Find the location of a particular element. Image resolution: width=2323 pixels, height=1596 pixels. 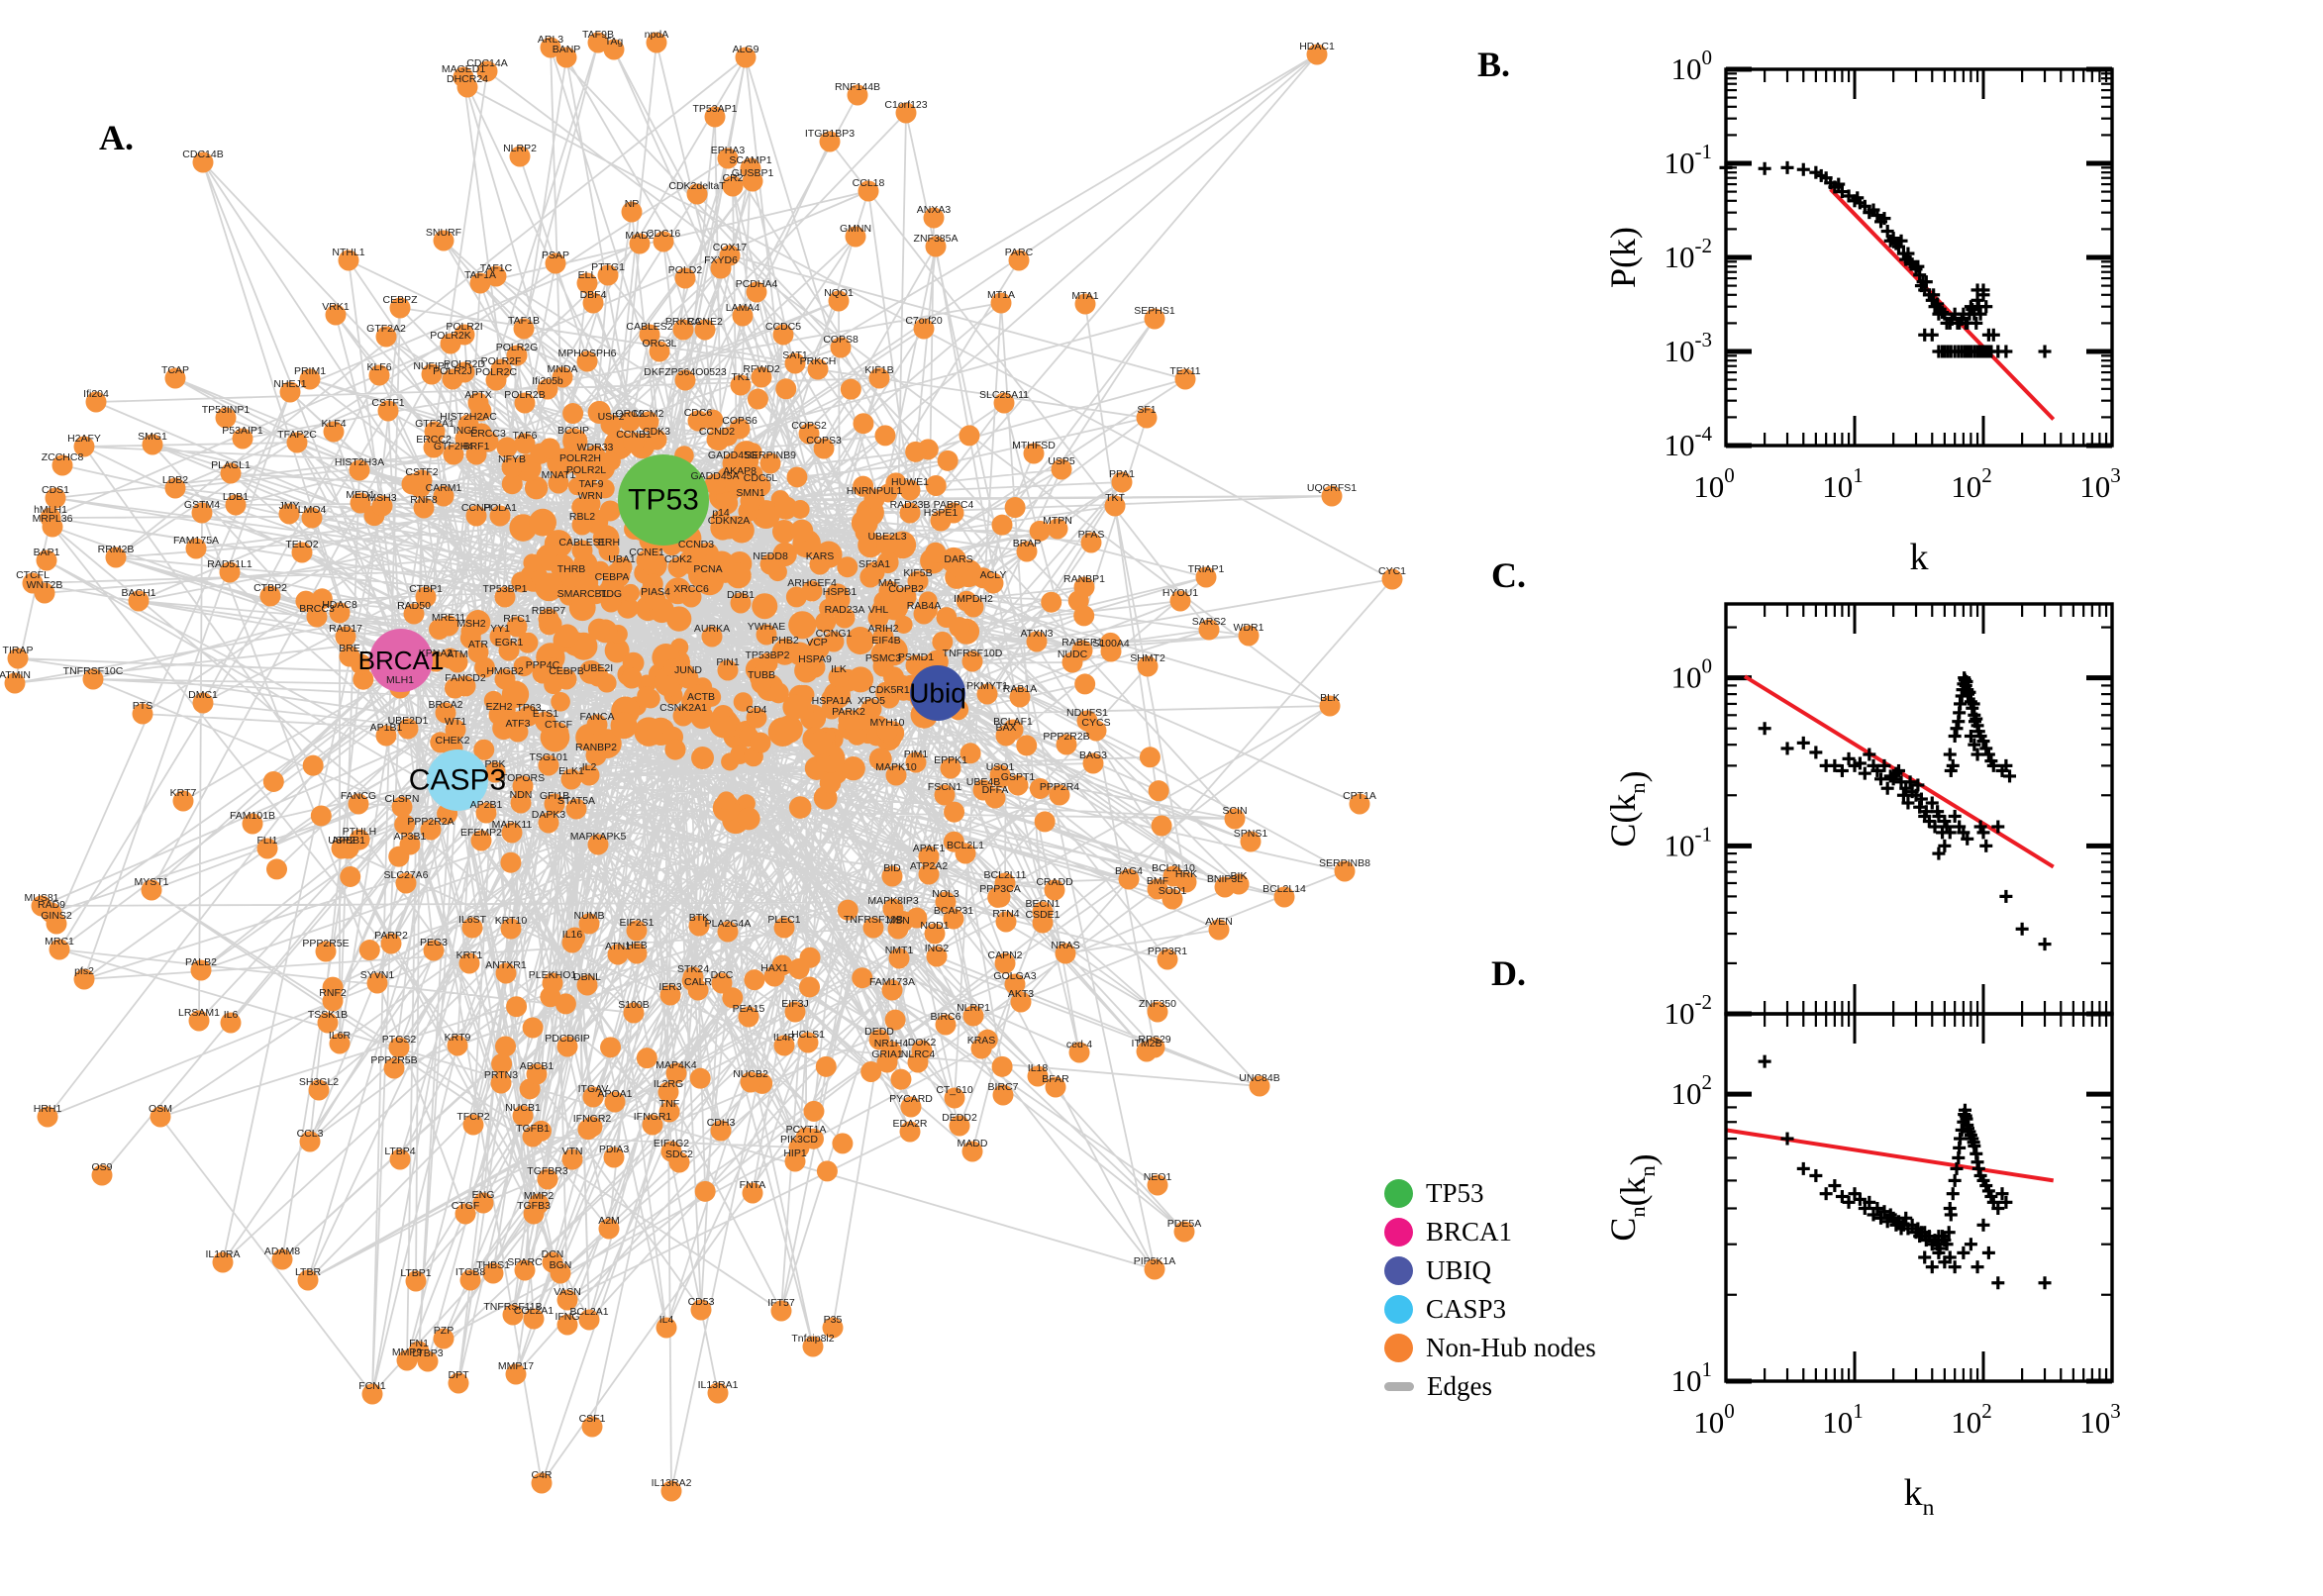

network-node-label: POLR2H is located at coordinates (580, 458).